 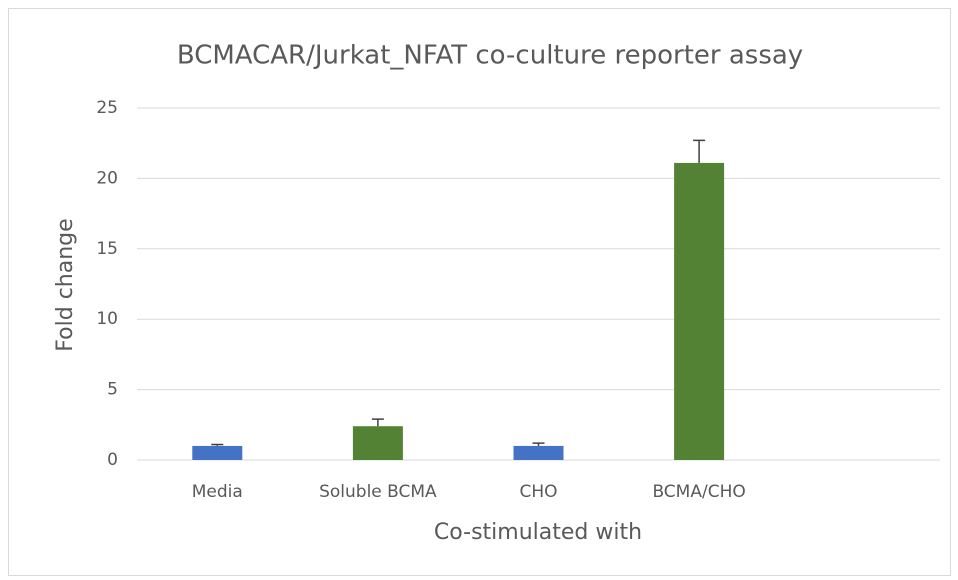 What do you see at coordinates (112, 460) in the screenshot?
I see `y-tick-label: 0` at bounding box center [112, 460].